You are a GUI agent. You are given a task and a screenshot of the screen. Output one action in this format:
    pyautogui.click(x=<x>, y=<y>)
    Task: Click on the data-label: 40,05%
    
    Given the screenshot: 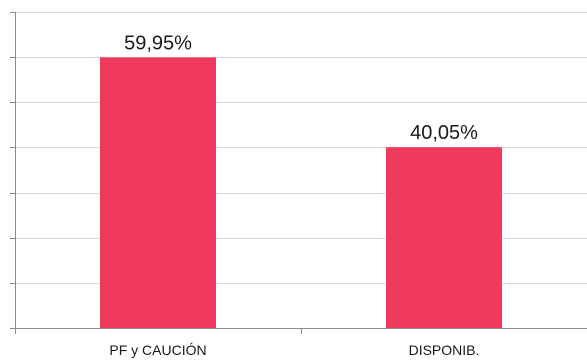 What is the action you would take?
    pyautogui.click(x=444, y=133)
    